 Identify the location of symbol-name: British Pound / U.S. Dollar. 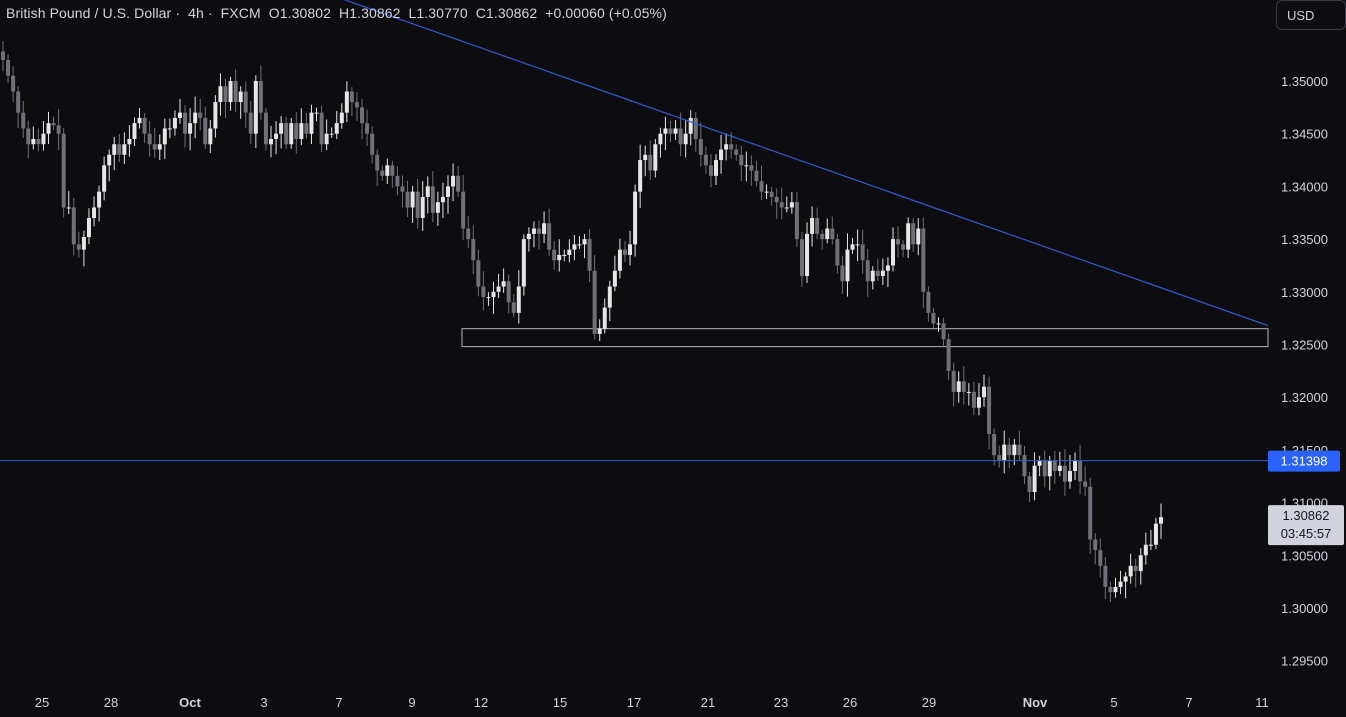
(89, 13).